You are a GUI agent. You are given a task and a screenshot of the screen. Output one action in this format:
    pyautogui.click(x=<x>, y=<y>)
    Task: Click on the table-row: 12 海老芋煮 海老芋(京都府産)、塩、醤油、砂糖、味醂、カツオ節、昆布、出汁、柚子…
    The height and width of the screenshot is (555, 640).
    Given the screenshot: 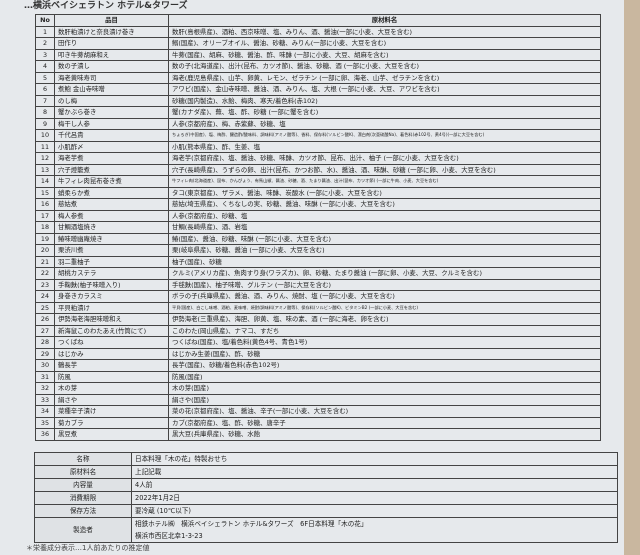 What is the action you would take?
    pyautogui.click(x=318, y=158)
    